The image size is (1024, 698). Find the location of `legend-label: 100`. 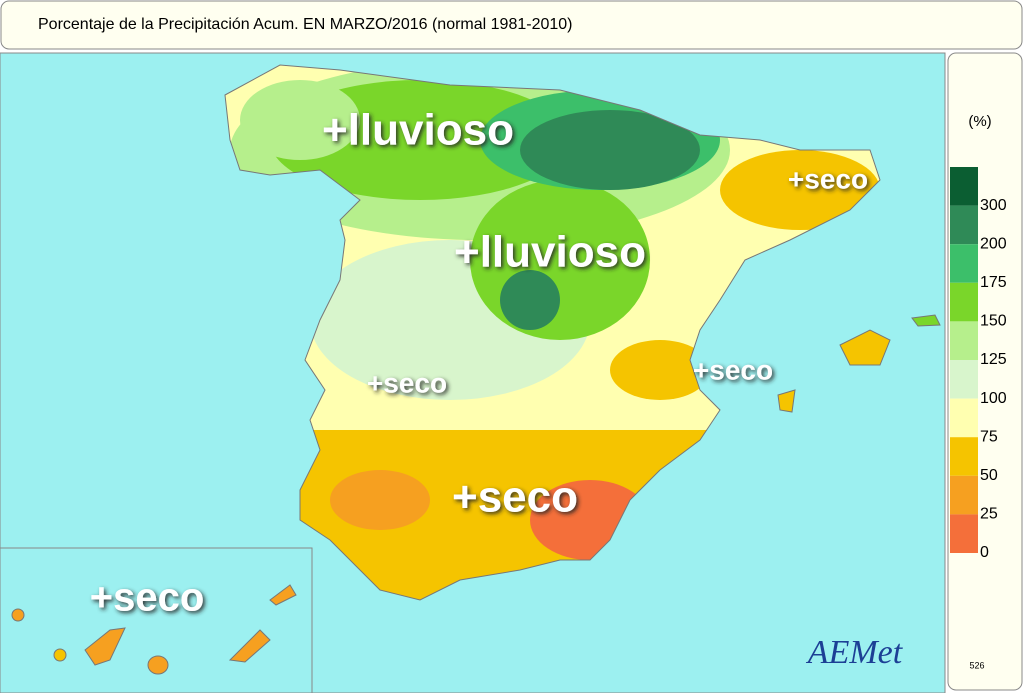

legend-label: 100 is located at coordinates (993, 398).